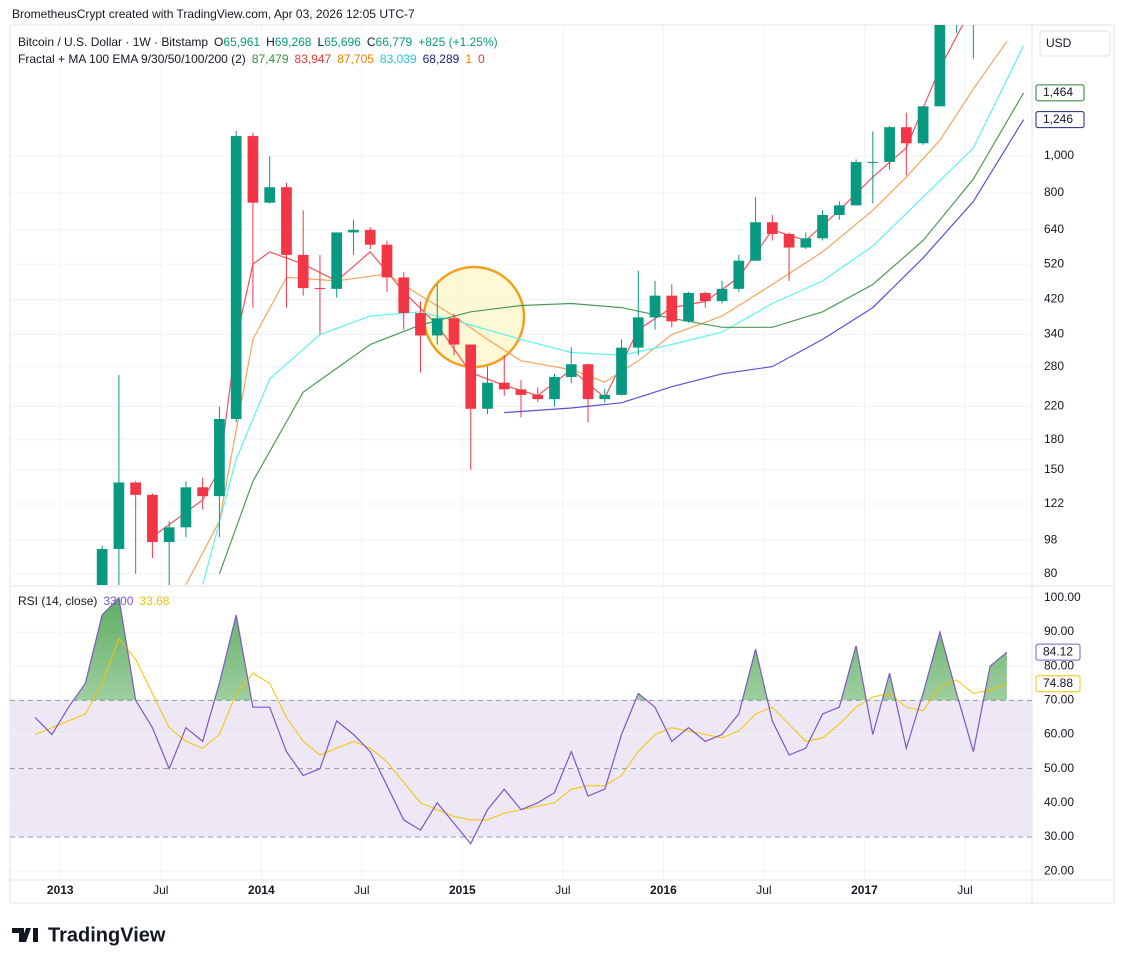 Image resolution: width=1125 pixels, height=964 pixels. Describe the element at coordinates (1075, 43) in the screenshot. I see `currency-button` at that location.